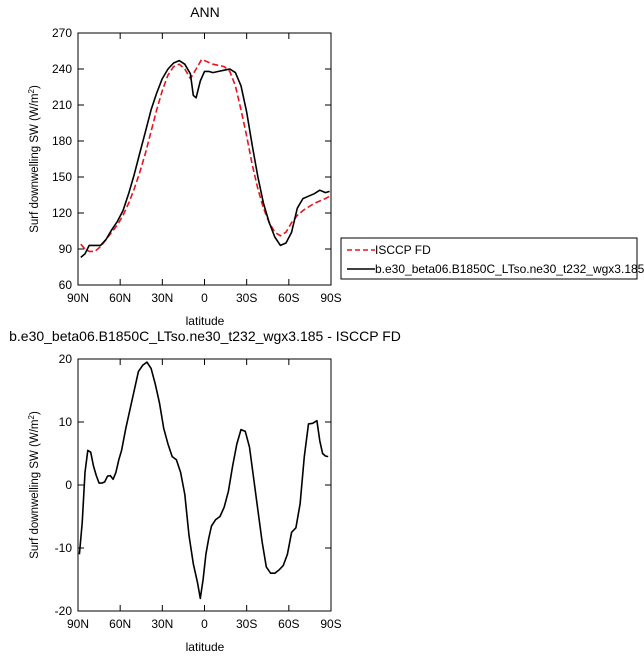 Image resolution: width=644 pixels, height=657 pixels. Describe the element at coordinates (403, 250) in the screenshot. I see `legend-label-isccp: ISCCP FD` at that location.